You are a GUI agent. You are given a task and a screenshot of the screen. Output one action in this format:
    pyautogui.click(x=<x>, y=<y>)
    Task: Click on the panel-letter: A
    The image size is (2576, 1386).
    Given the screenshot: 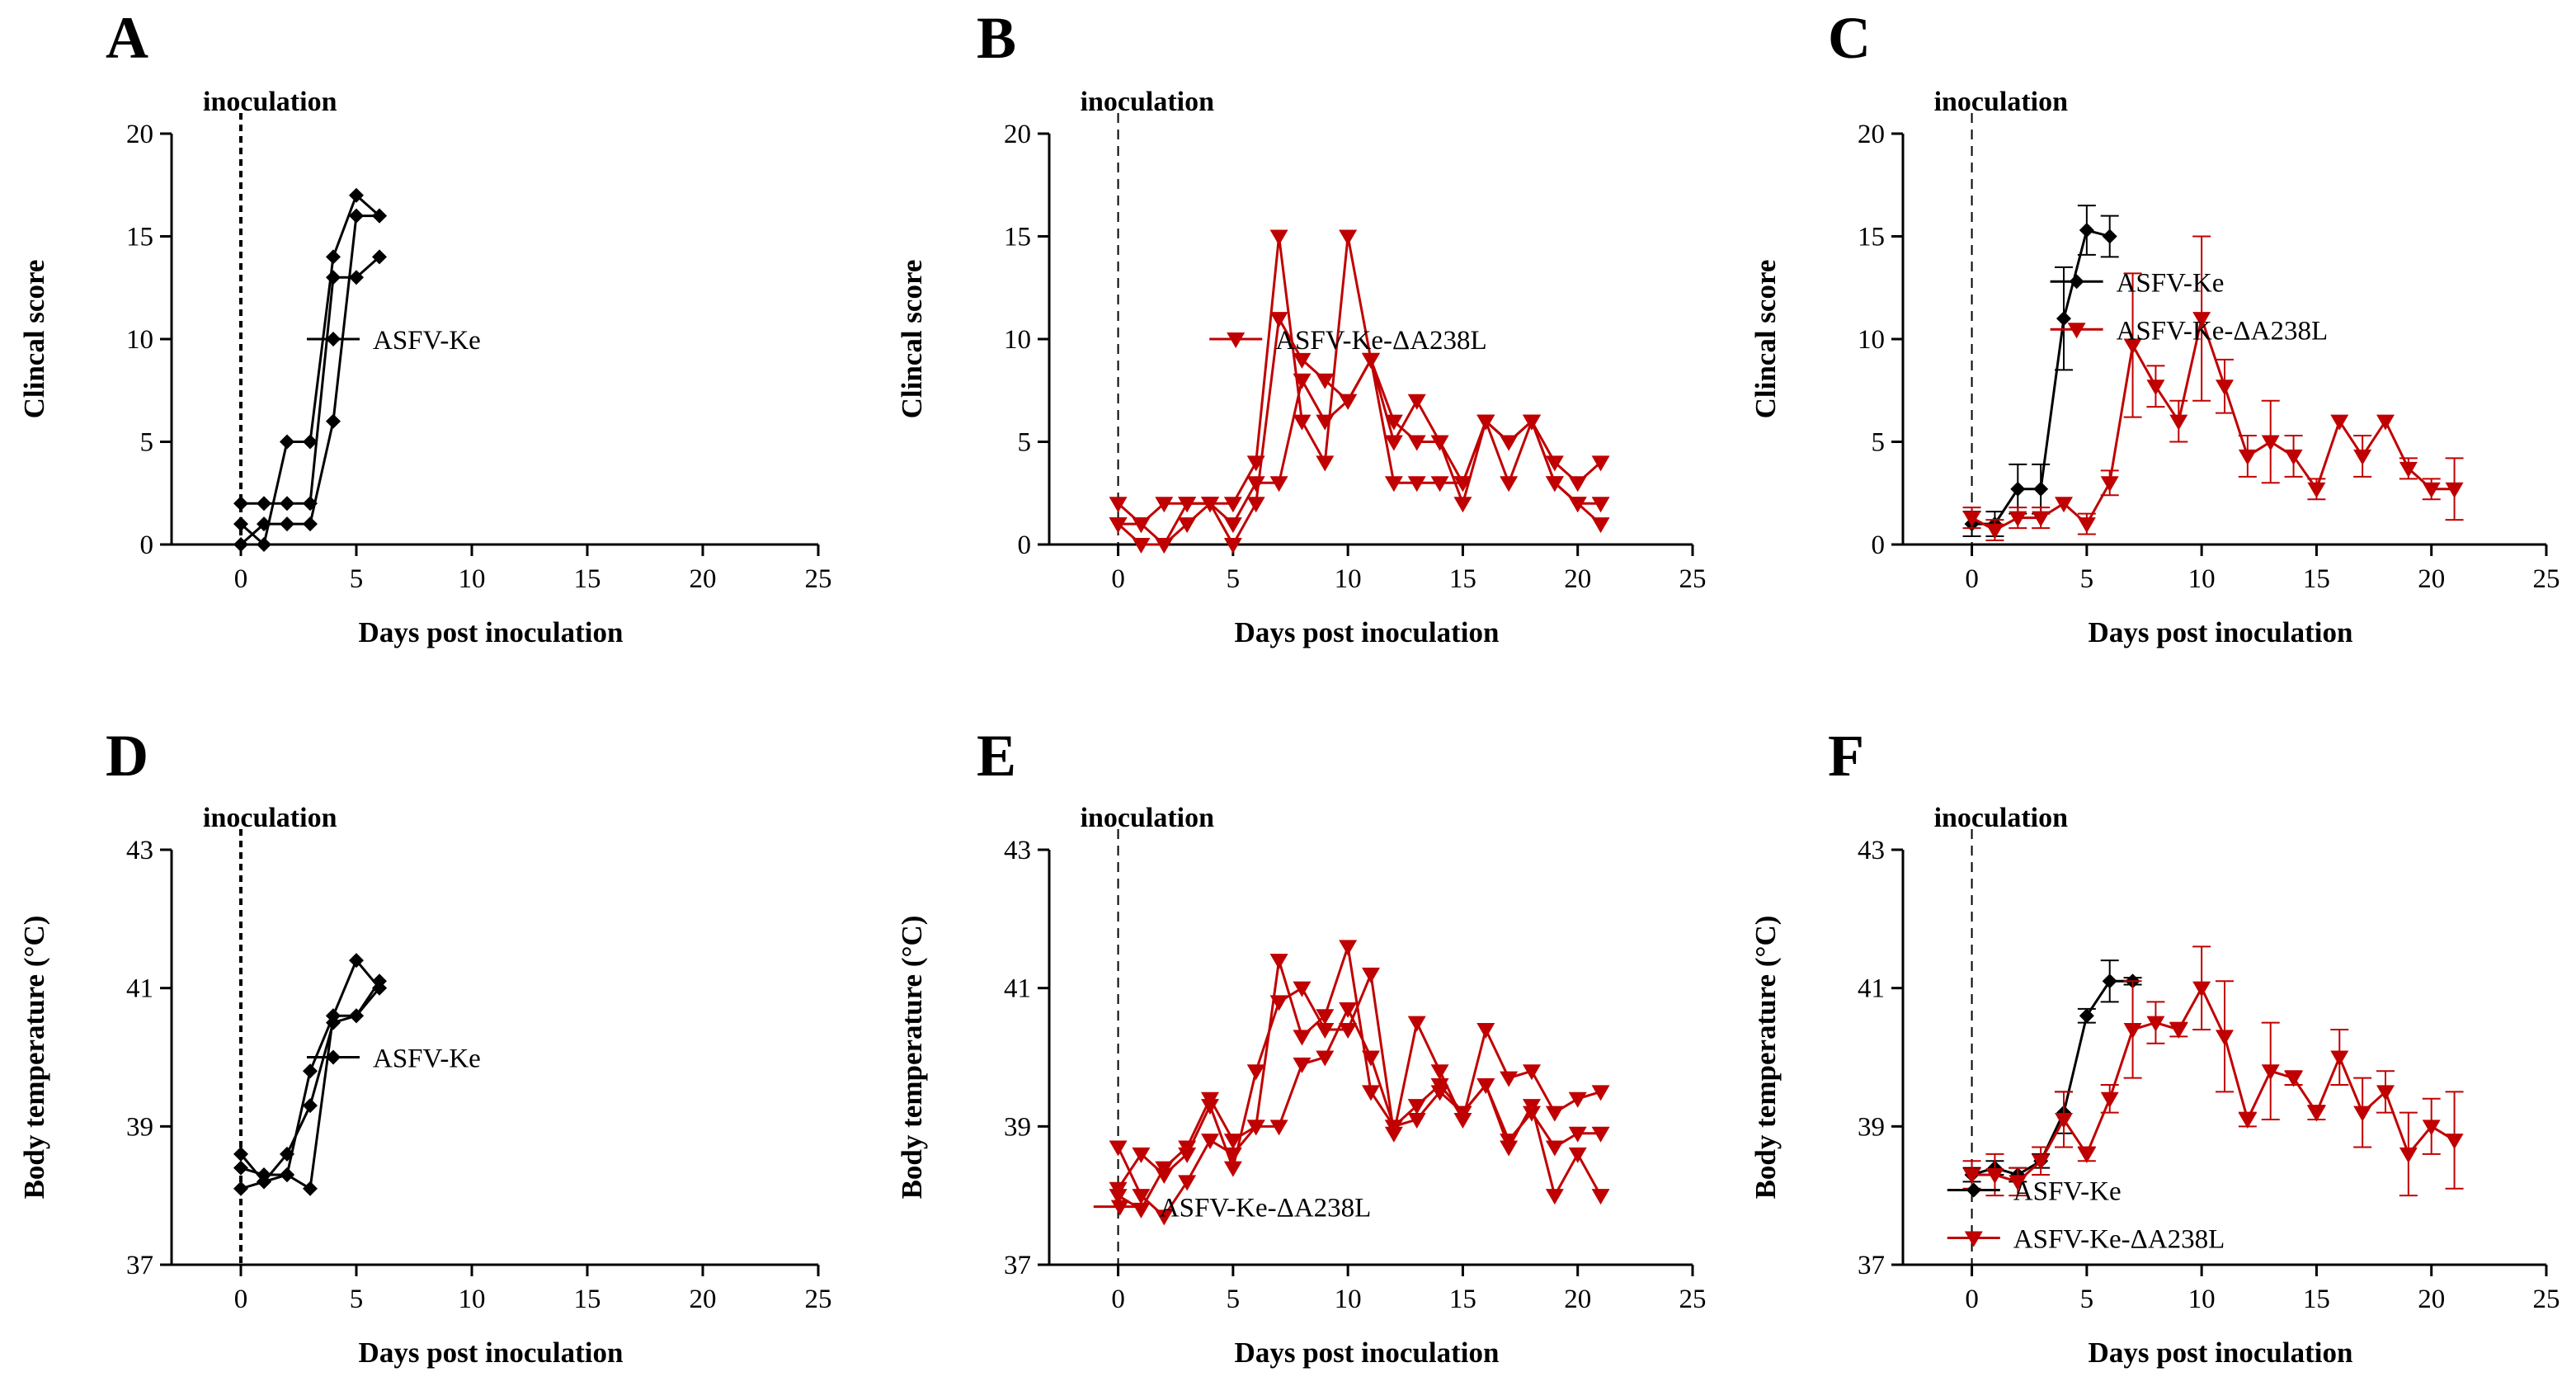 What is the action you would take?
    pyautogui.click(x=127, y=38)
    